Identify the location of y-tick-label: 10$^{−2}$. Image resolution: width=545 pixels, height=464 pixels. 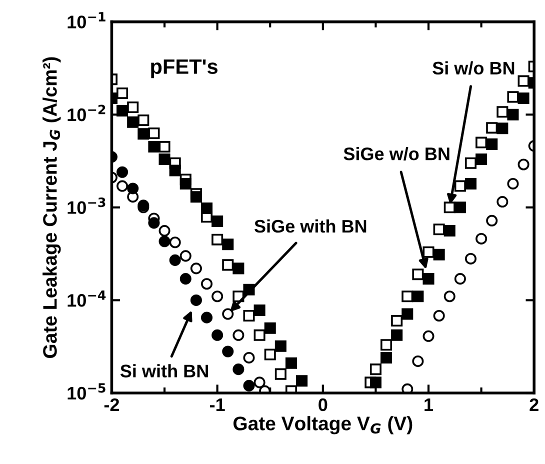
(87, 113).